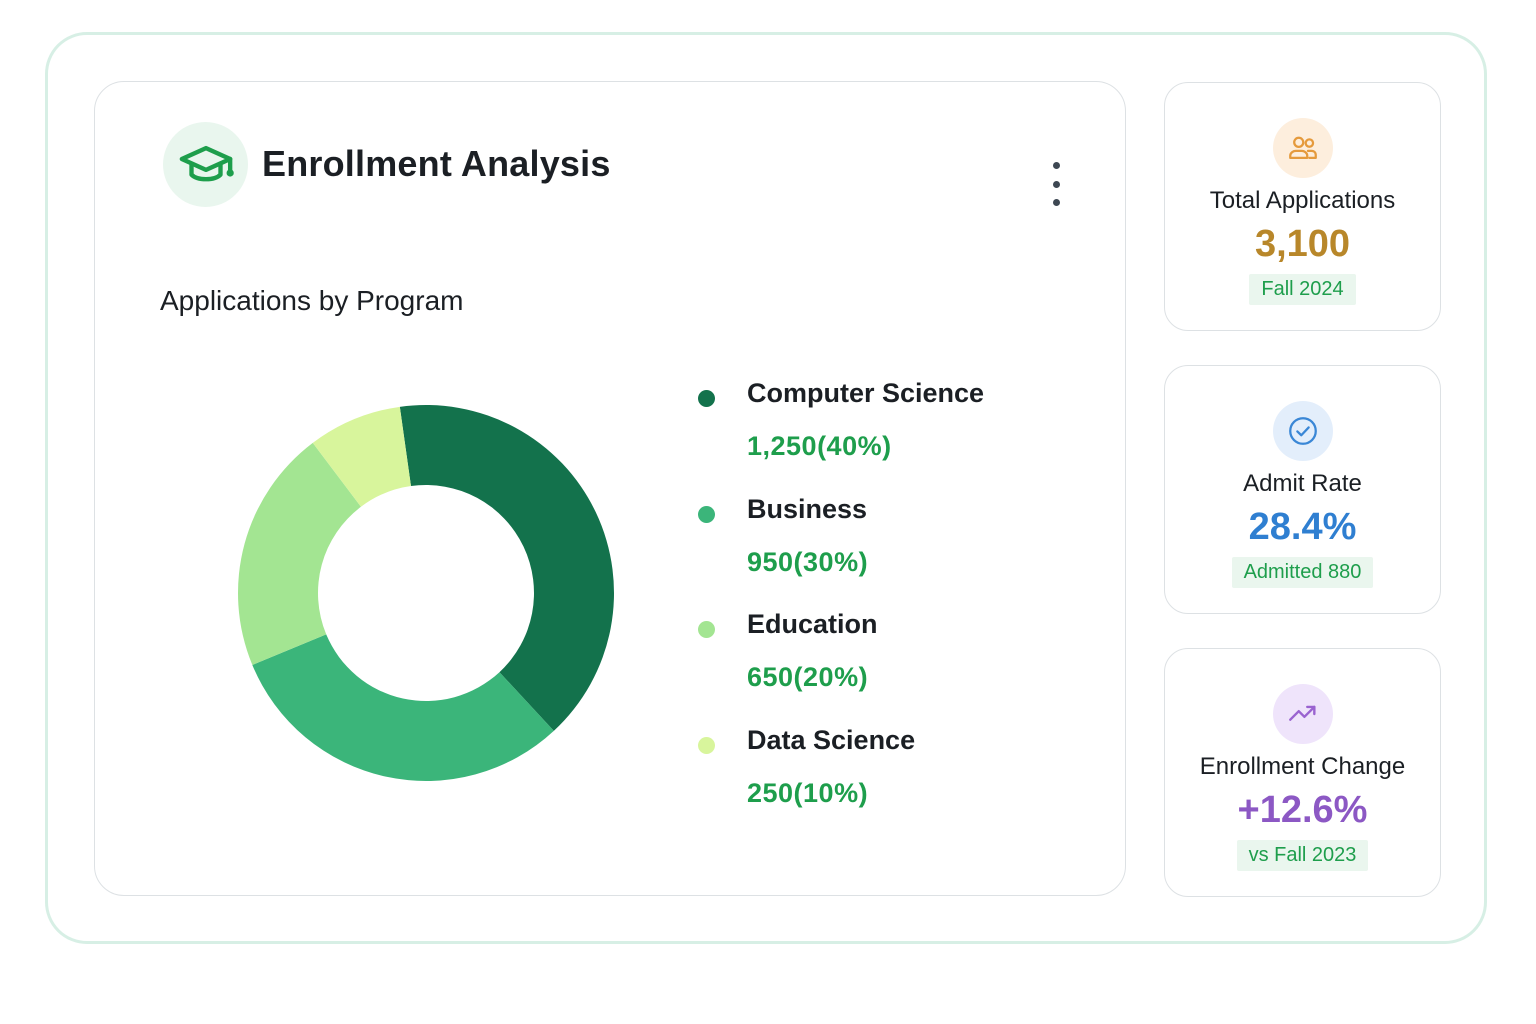  I want to click on legend-label: Business, so click(807, 508).